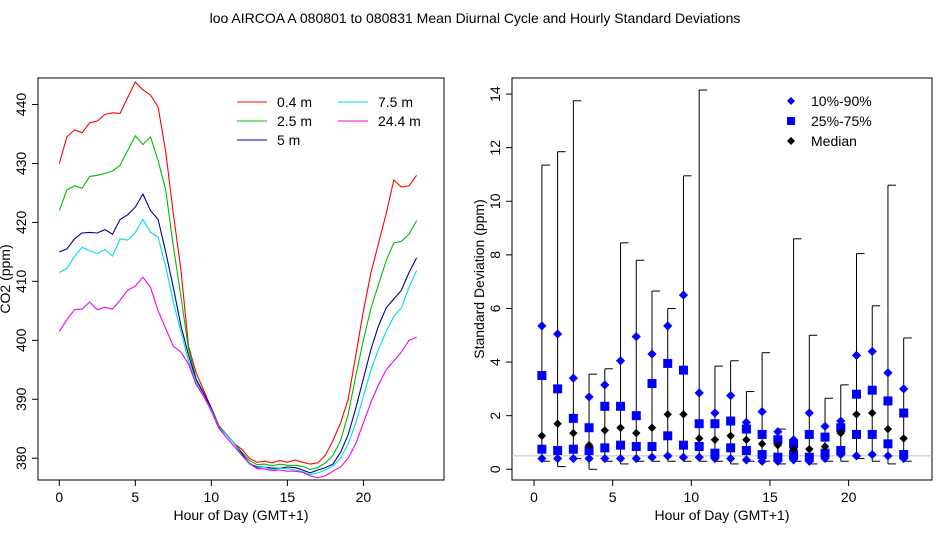 The height and width of the screenshot is (550, 950). Describe the element at coordinates (21, 223) in the screenshot. I see `y-tick-label: 420` at that location.